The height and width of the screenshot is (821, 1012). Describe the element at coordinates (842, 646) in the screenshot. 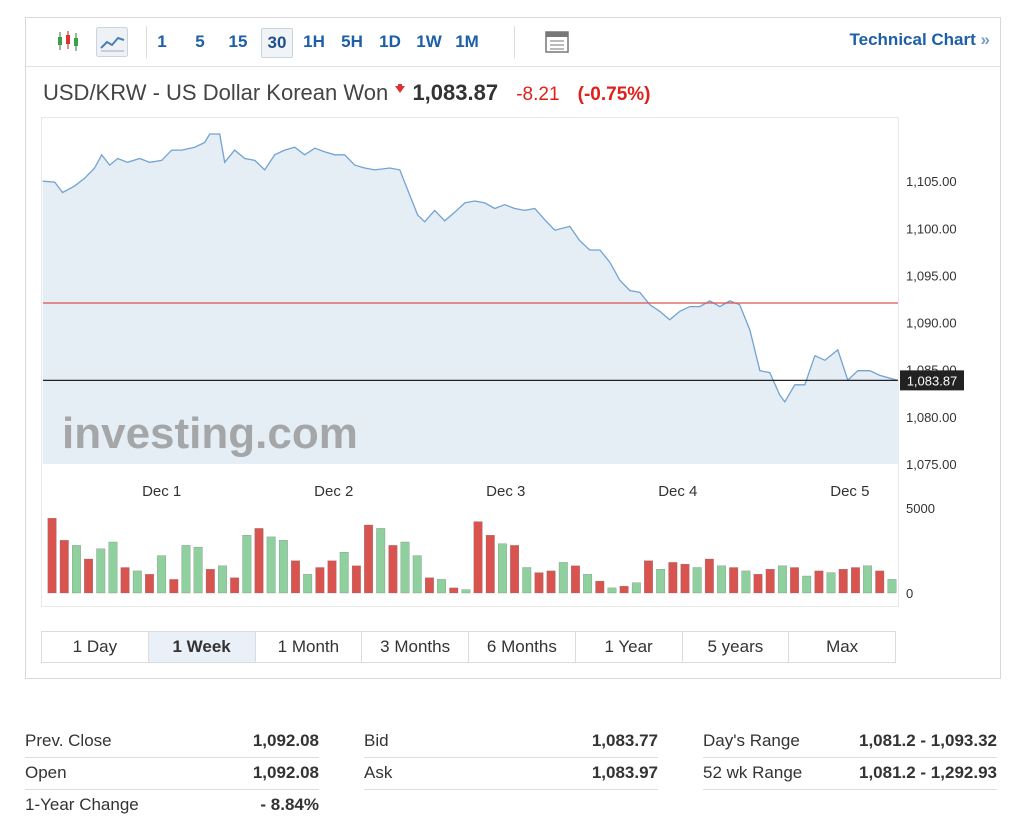

I see `range-button: Max` at that location.